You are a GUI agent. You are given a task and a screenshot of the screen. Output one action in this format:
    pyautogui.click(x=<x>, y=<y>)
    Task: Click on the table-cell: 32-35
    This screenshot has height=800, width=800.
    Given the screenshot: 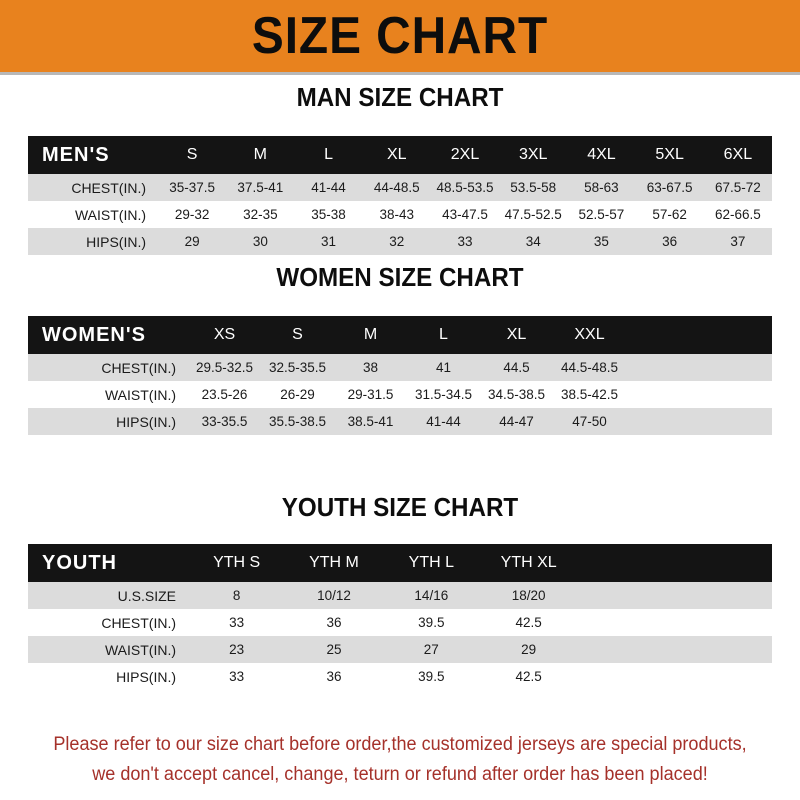 What is the action you would take?
    pyautogui.click(x=260, y=214)
    